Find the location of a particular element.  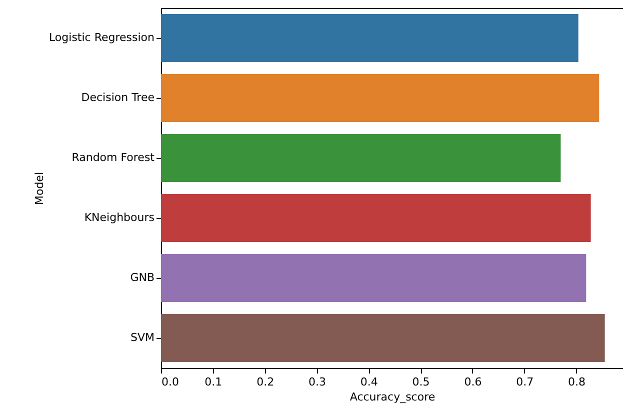

y-tick-label: KNeighbours is located at coordinates (119, 217).